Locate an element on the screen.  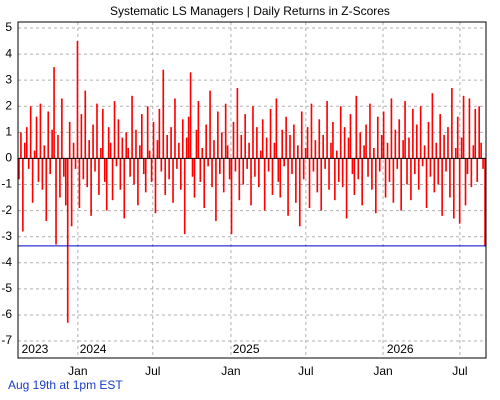
y-tick-label: 3 is located at coordinates (8, 79).